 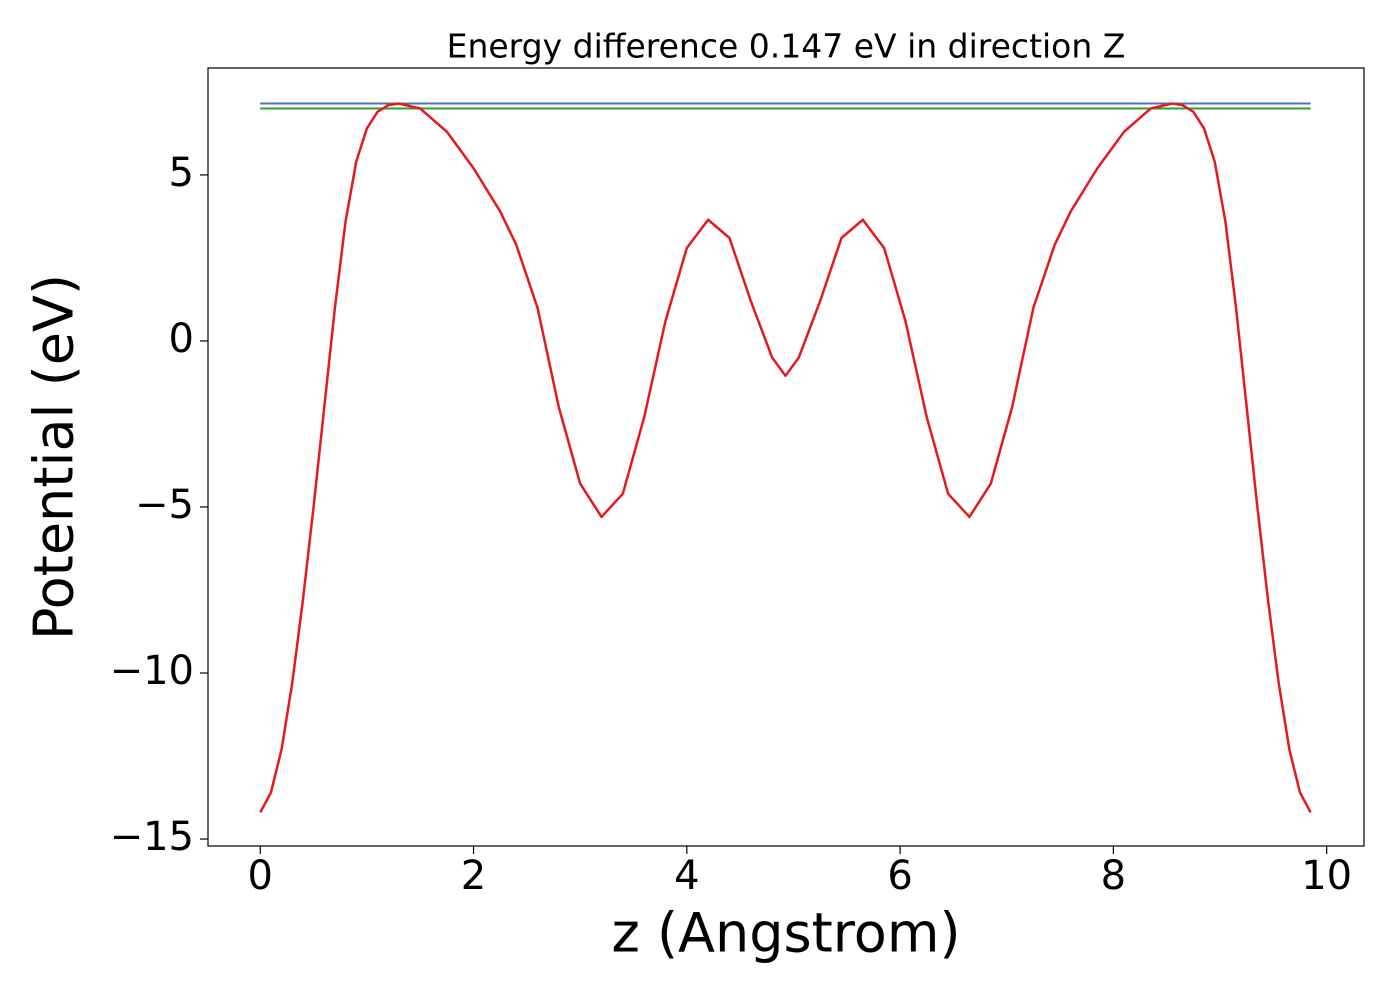 I want to click on x-tick-label: 4, so click(x=686, y=876).